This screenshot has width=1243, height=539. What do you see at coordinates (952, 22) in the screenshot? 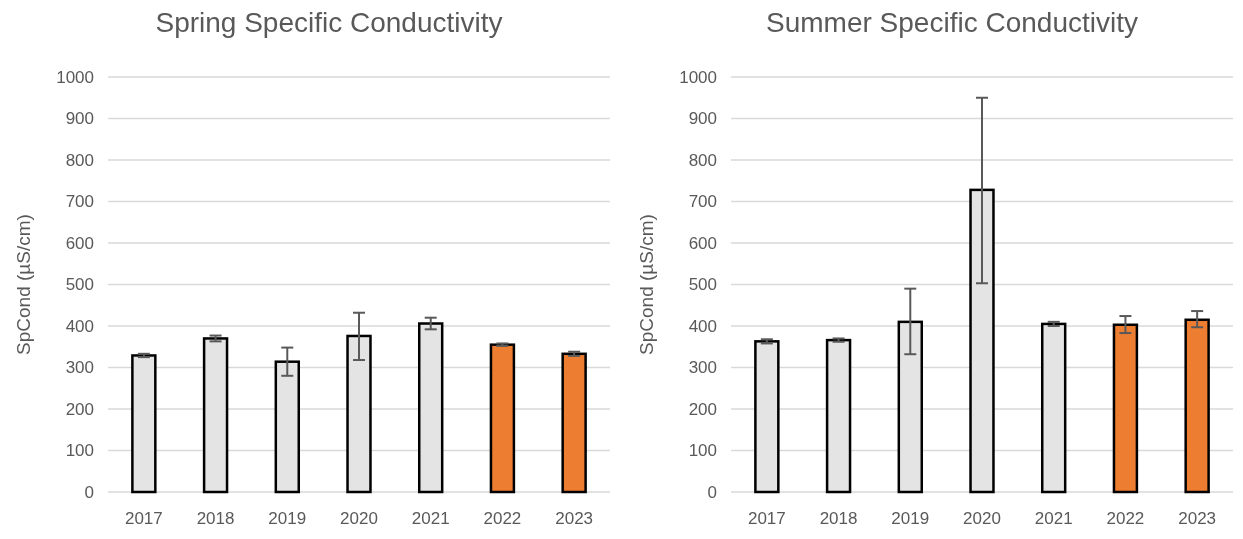
I see `chart-title: Summer Specific Conductivity` at bounding box center [952, 22].